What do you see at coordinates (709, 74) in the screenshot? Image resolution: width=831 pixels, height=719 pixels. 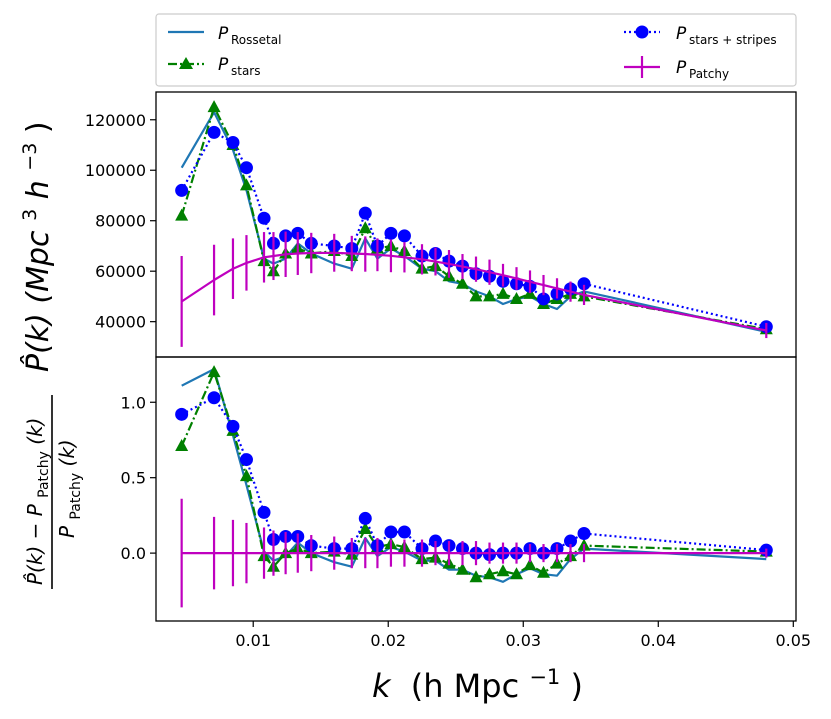 I see `legend-label-patchy-sub: Patchy` at bounding box center [709, 74].